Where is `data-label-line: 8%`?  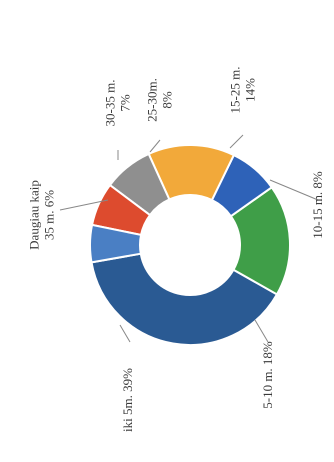
data-label-line: 8% is located at coordinates (167, 100).